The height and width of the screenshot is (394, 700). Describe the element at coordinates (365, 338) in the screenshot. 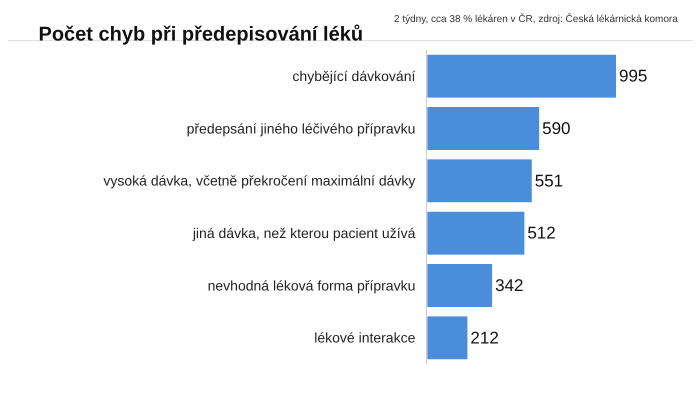

I see `y-tick-label: lékové interakce` at that location.